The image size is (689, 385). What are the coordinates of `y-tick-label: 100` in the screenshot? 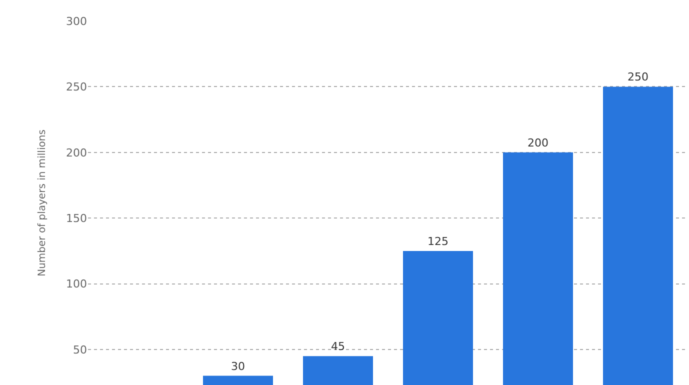 It's located at (76, 284).